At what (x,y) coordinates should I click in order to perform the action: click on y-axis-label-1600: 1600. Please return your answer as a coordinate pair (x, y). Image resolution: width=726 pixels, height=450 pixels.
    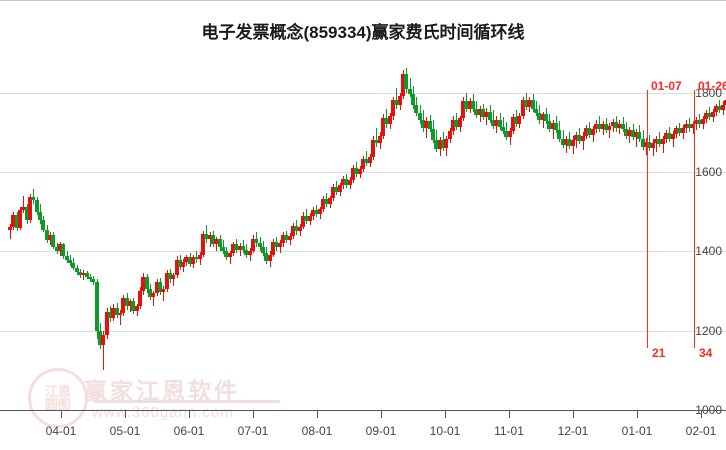
    Looking at the image, I should click on (708, 172).